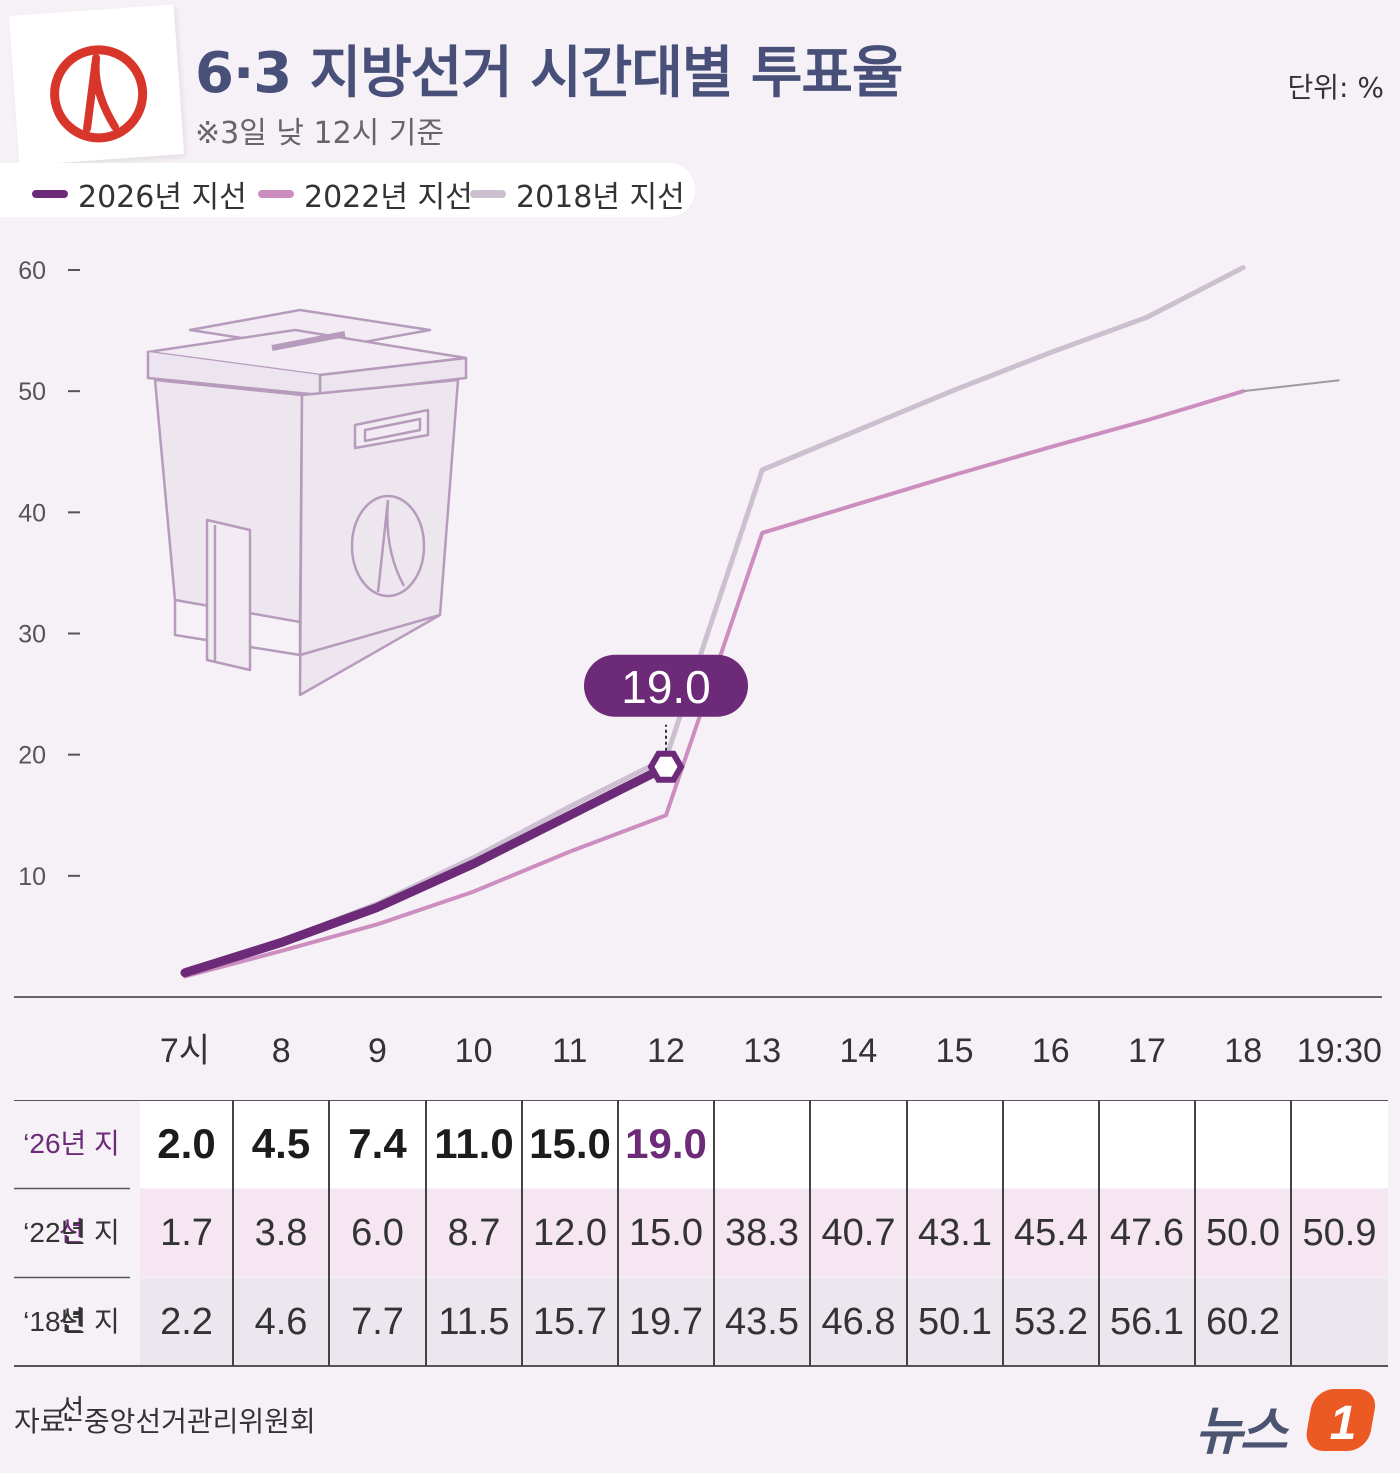 Image resolution: width=1400 pixels, height=1473 pixels. What do you see at coordinates (1147, 1322) in the screenshot?
I see `table-cell: 56.1` at bounding box center [1147, 1322].